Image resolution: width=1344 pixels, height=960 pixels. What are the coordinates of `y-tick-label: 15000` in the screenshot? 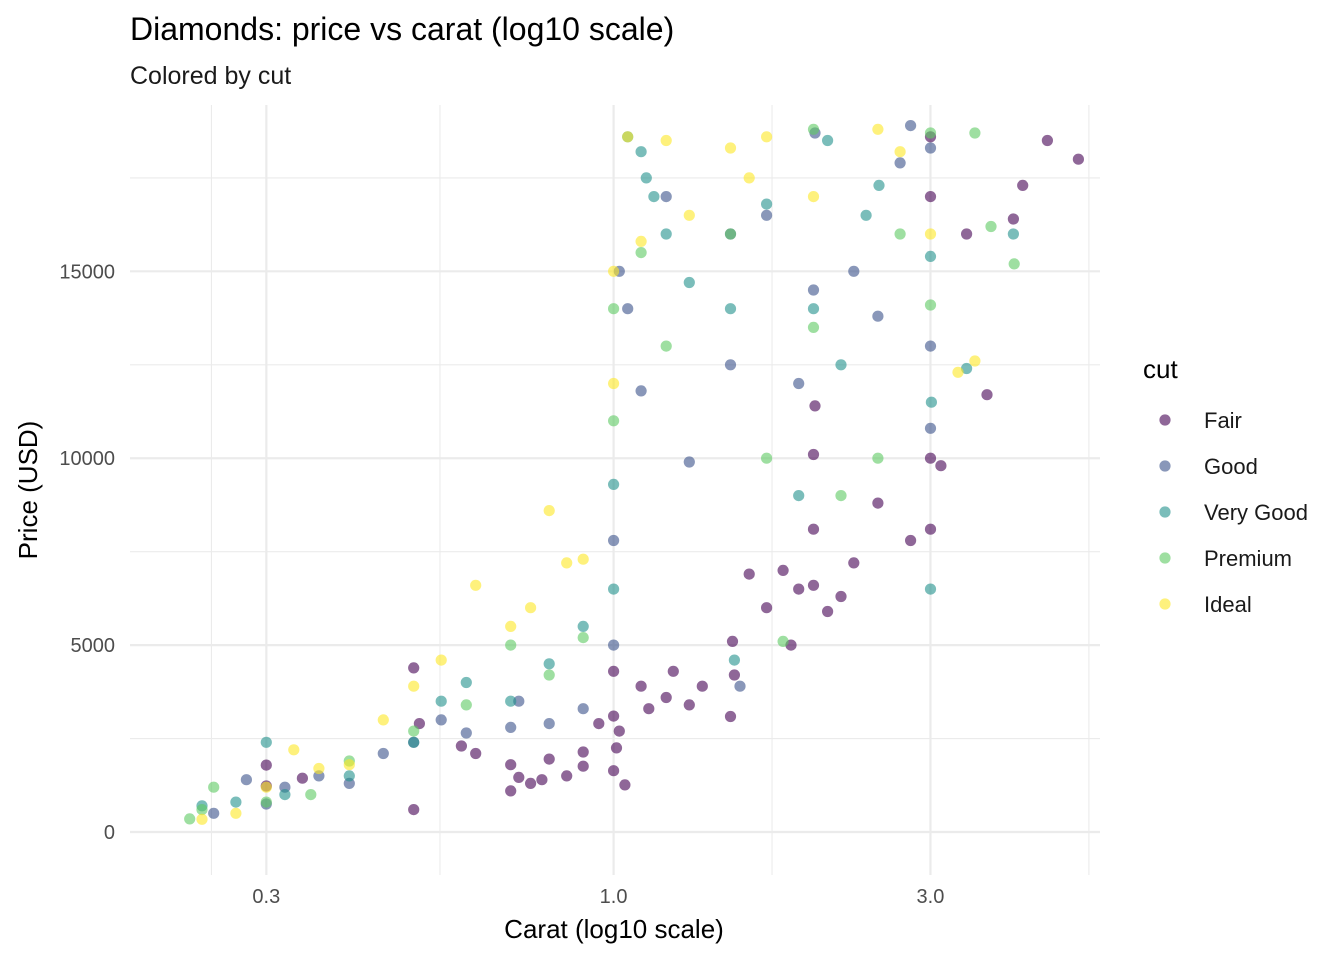 It's located at (87, 272).